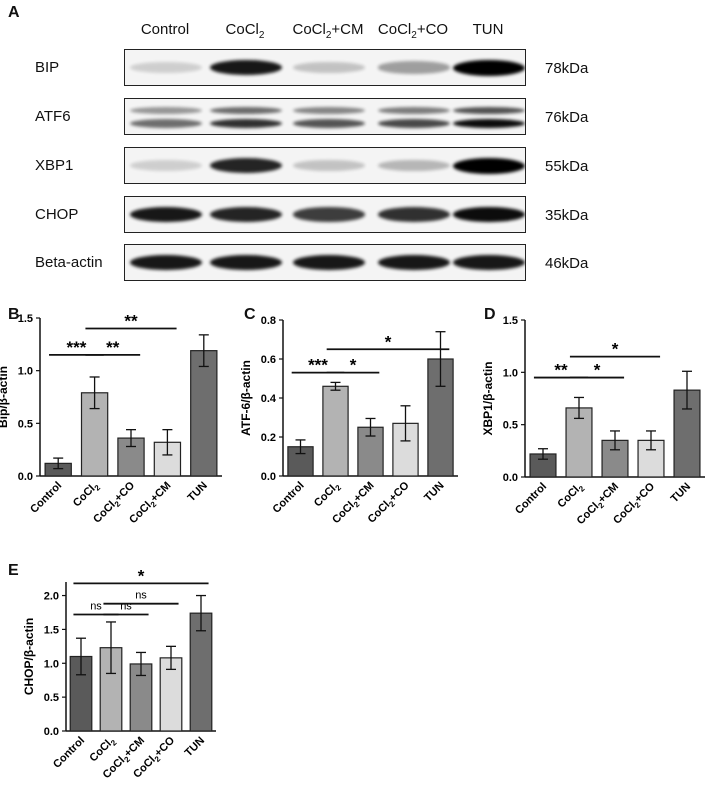 The width and height of the screenshot is (717, 797). What do you see at coordinates (76, 347) in the screenshot?
I see `significance-label: ***` at bounding box center [76, 347].